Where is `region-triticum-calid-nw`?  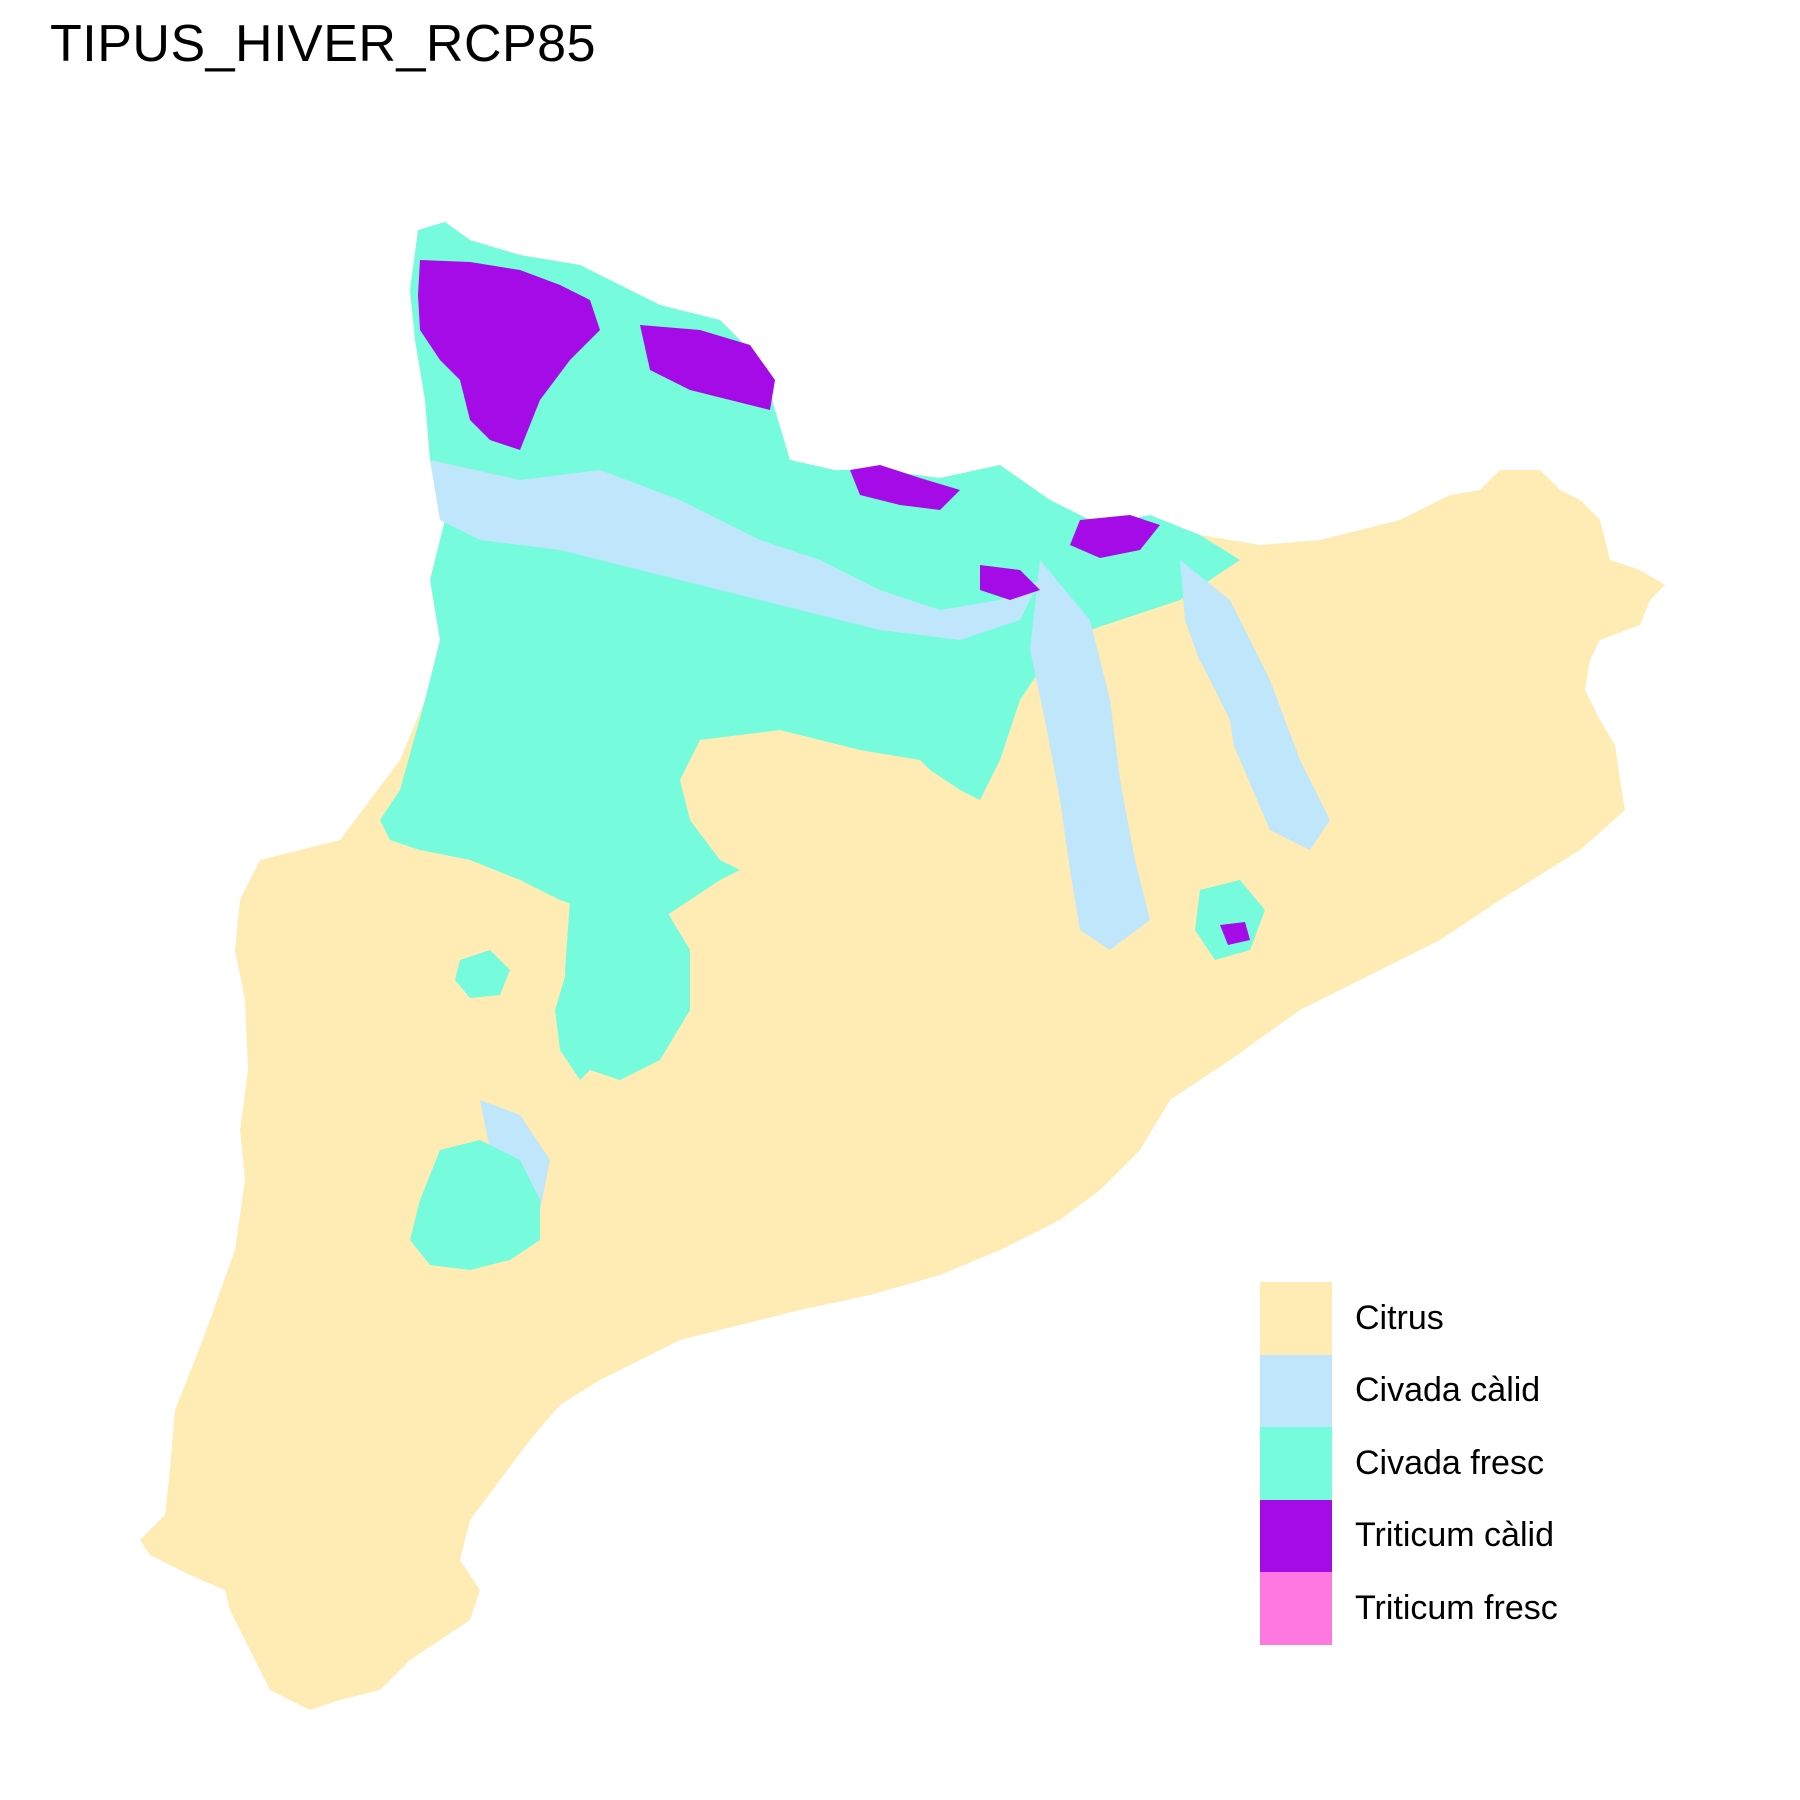 region-triticum-calid-nw is located at coordinates (509, 355).